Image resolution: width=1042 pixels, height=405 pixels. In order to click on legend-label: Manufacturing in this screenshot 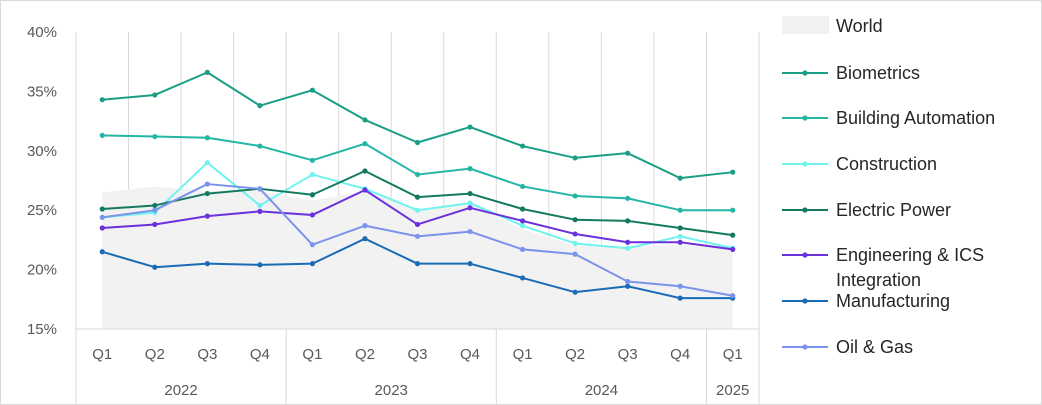, I will do `click(893, 301)`.